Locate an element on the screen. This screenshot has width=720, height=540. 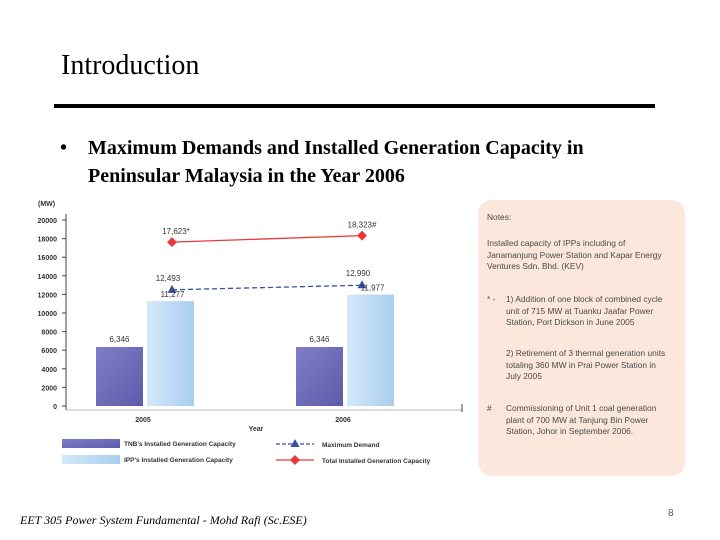
y-tick-label: 12000 is located at coordinates (48, 295).